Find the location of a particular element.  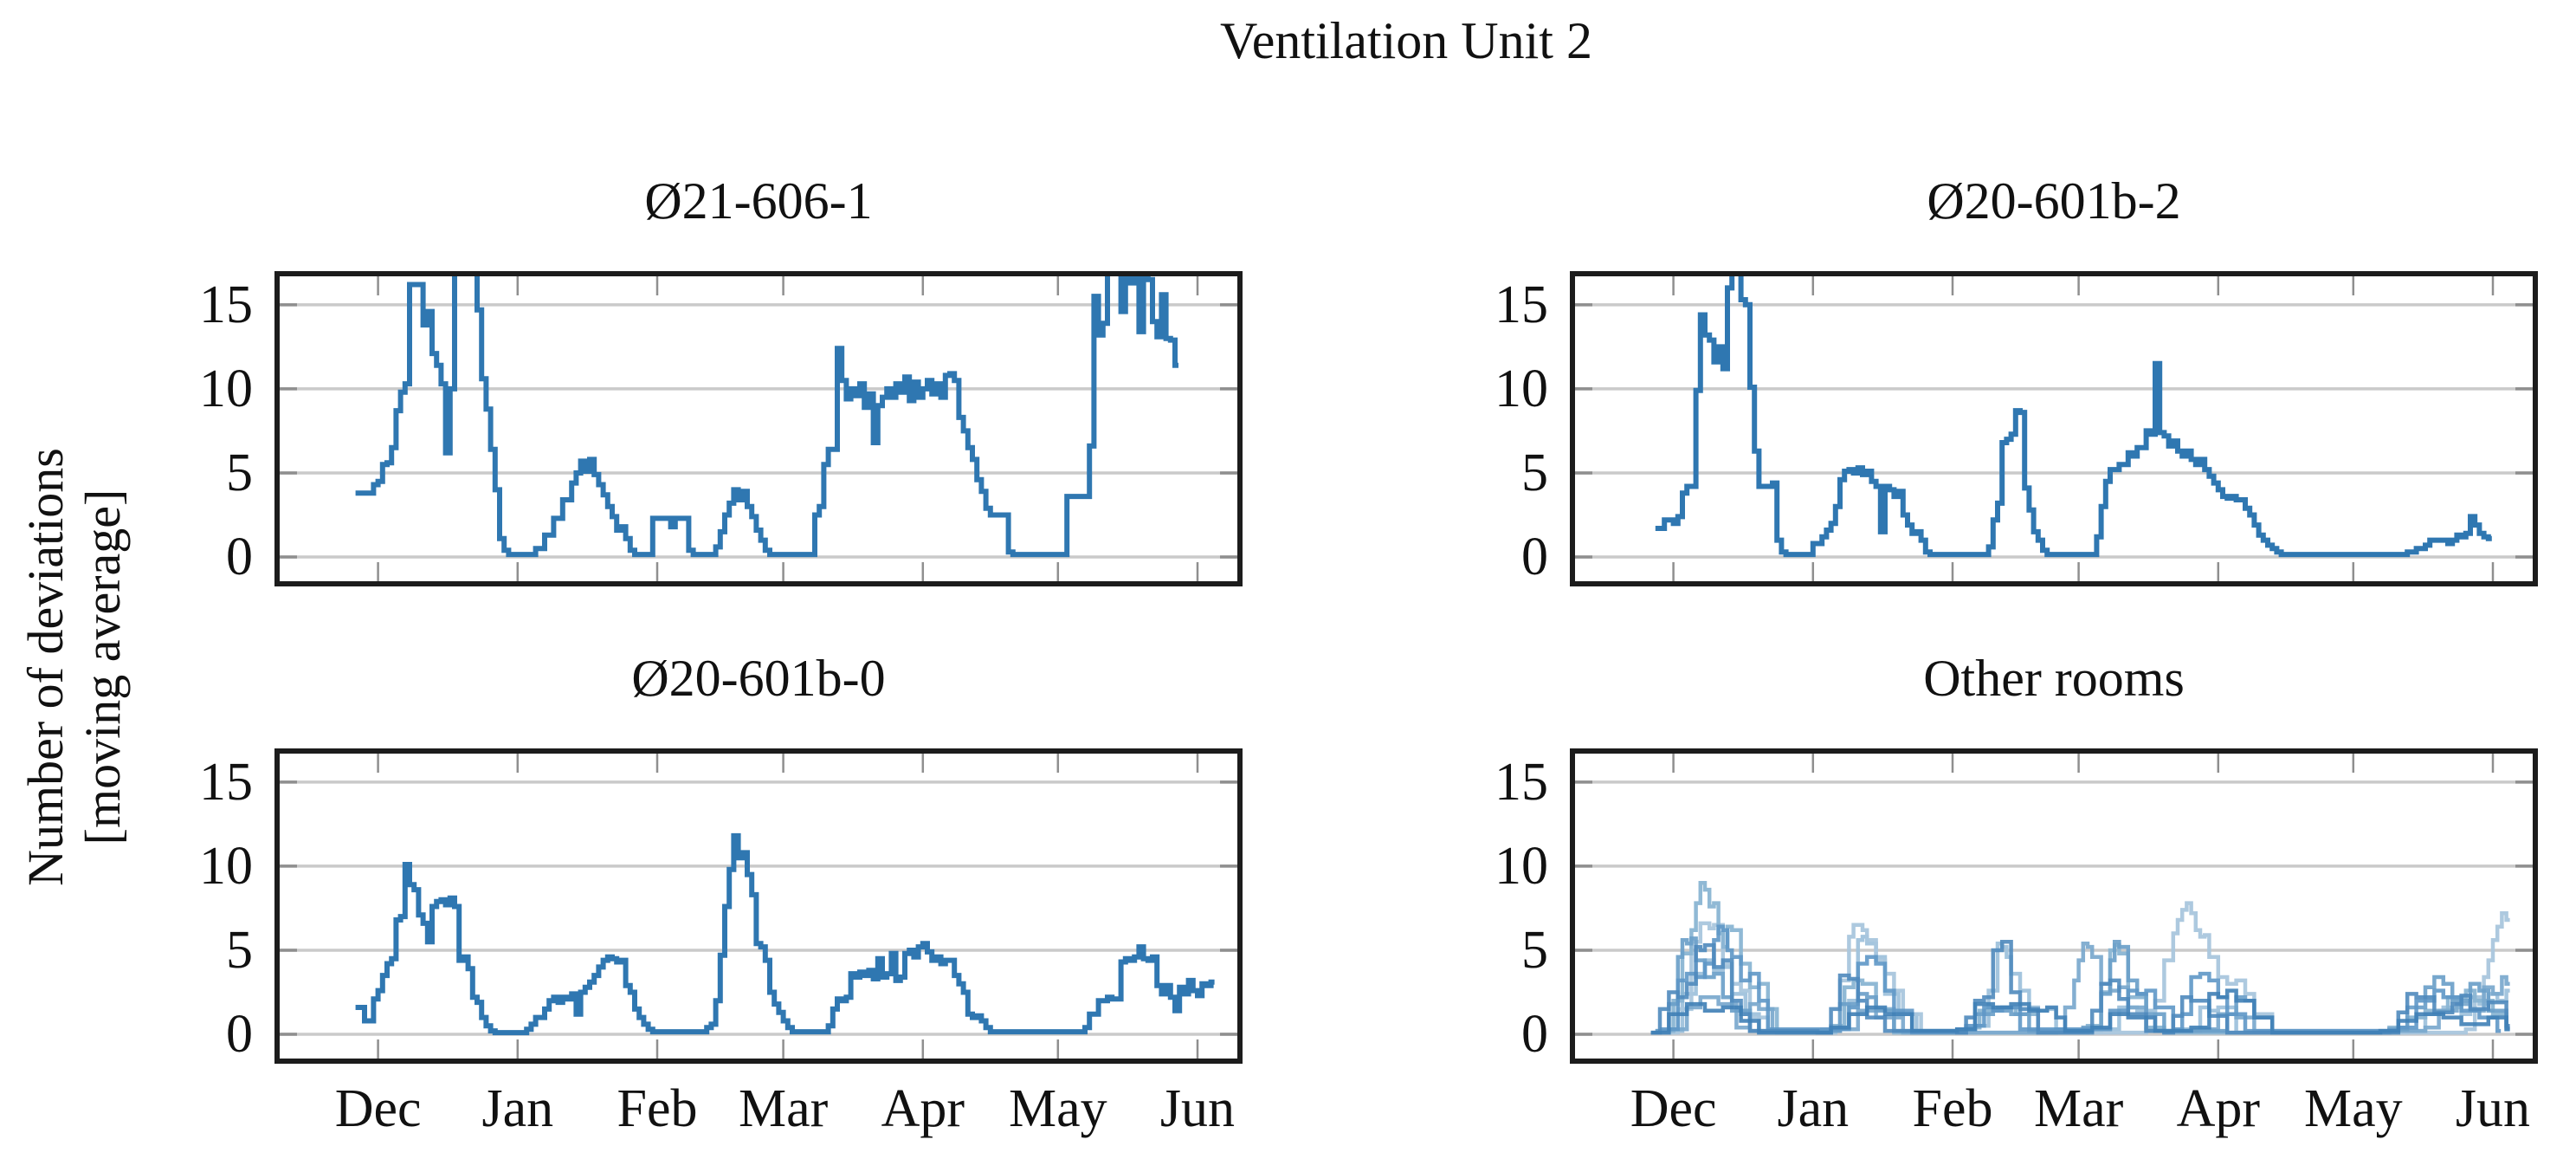

y-axis-label-line1: Number of deviations is located at coordinates (45, 667).